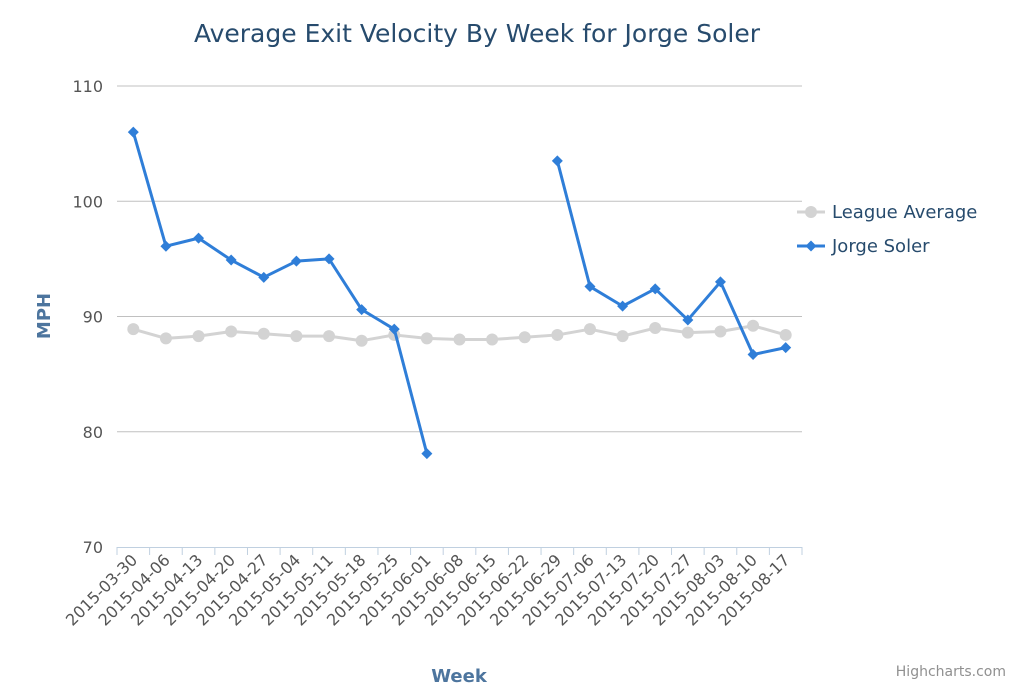 The height and width of the screenshot is (687, 1024). Describe the element at coordinates (87, 86) in the screenshot. I see `y-tick-label: 110` at that location.